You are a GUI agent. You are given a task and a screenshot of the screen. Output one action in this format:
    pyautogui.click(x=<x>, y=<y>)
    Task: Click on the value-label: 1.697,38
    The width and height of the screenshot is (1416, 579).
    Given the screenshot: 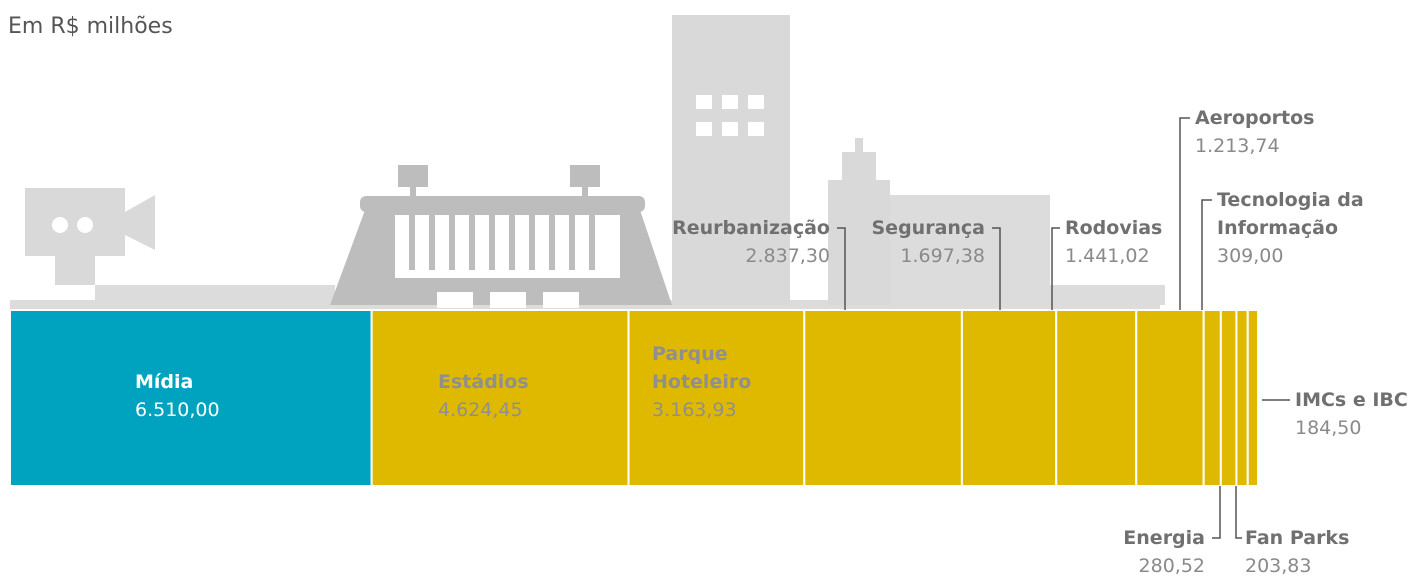 What is the action you would take?
    pyautogui.click(x=942, y=256)
    